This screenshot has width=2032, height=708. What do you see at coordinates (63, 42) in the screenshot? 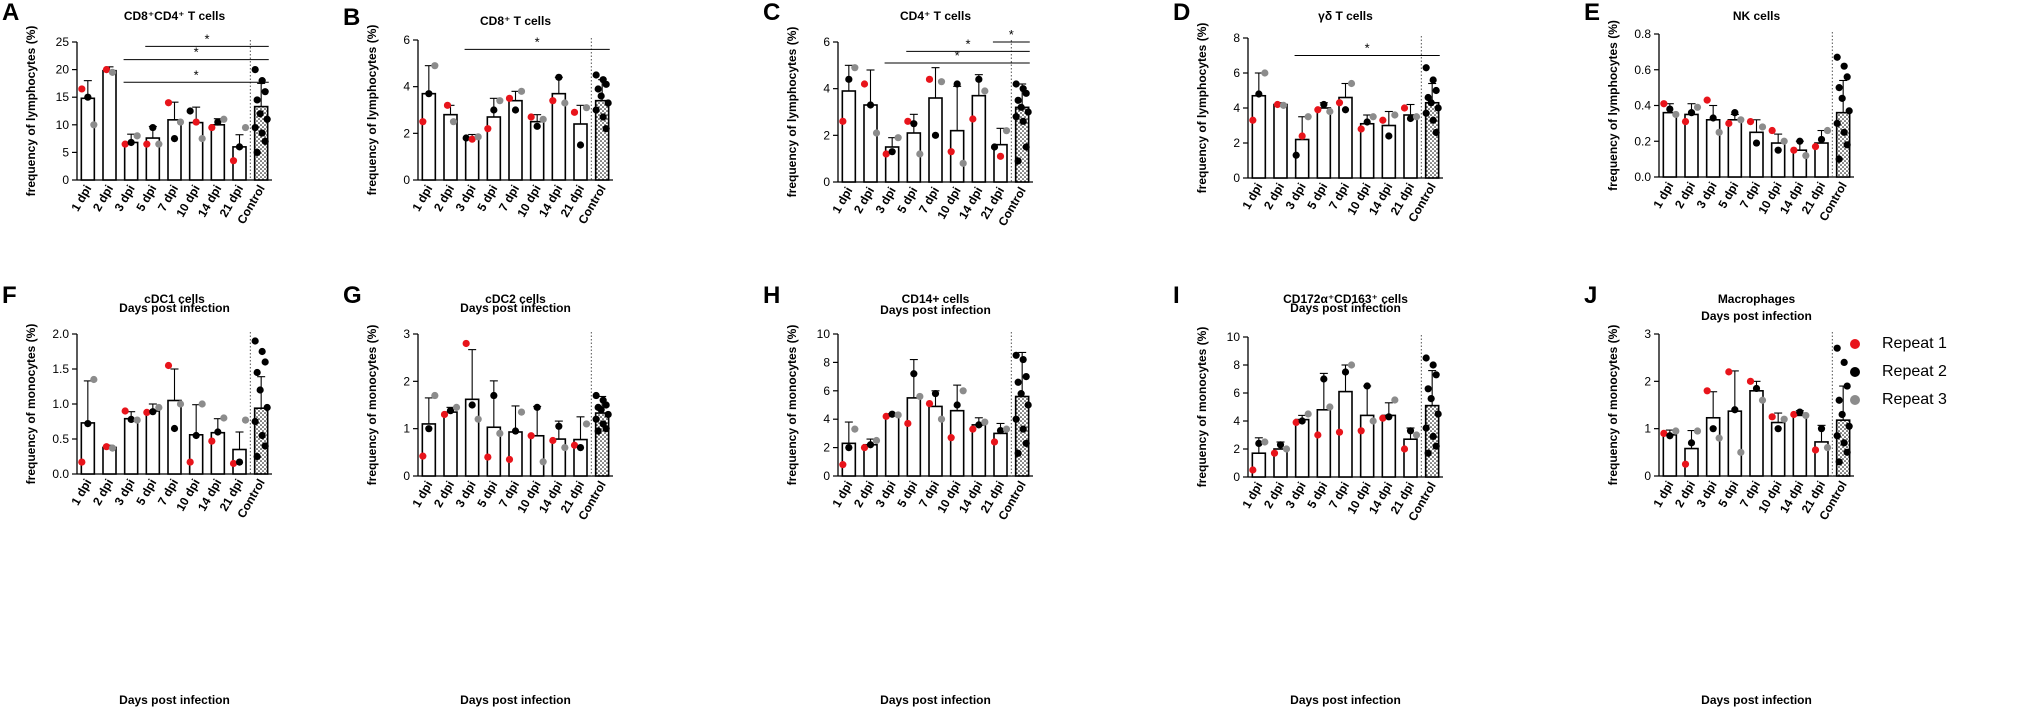
I see `y-tick-label: 25` at bounding box center [63, 42].